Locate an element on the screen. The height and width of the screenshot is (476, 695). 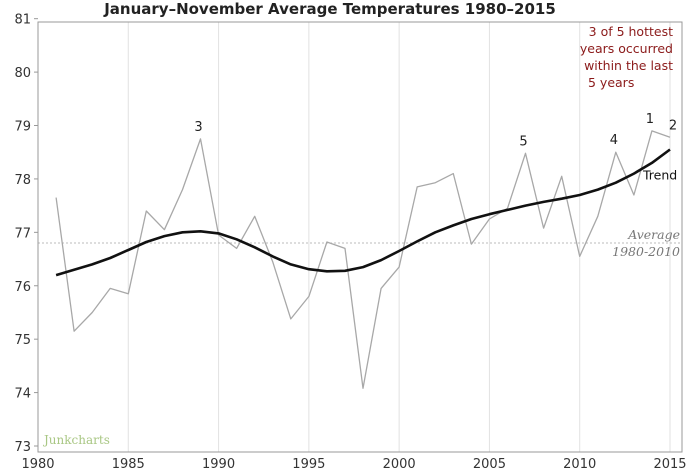
rank-label-2: 2 is located at coordinates (673, 125).